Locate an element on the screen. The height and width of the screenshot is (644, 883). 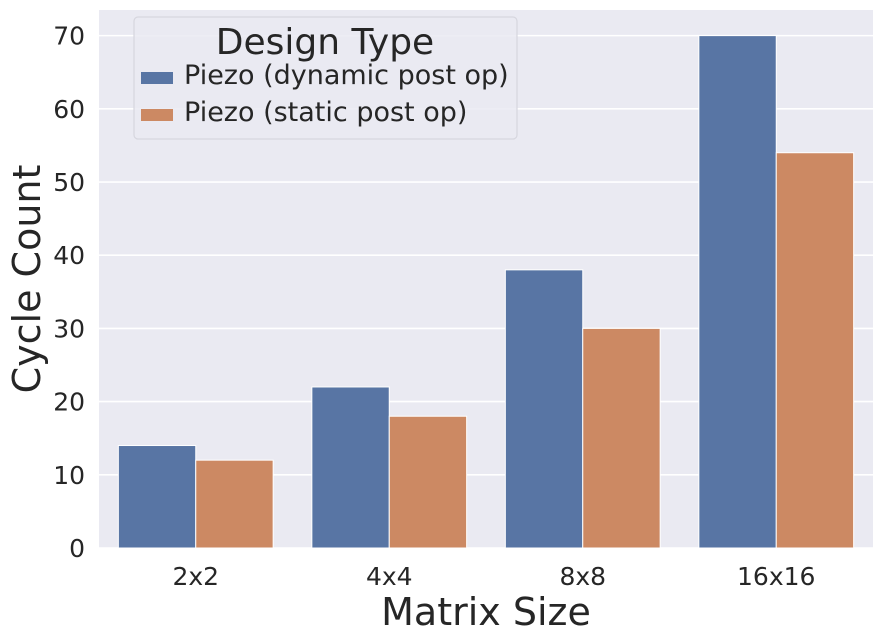
x-tick-label: 2x2 is located at coordinates (195, 576).